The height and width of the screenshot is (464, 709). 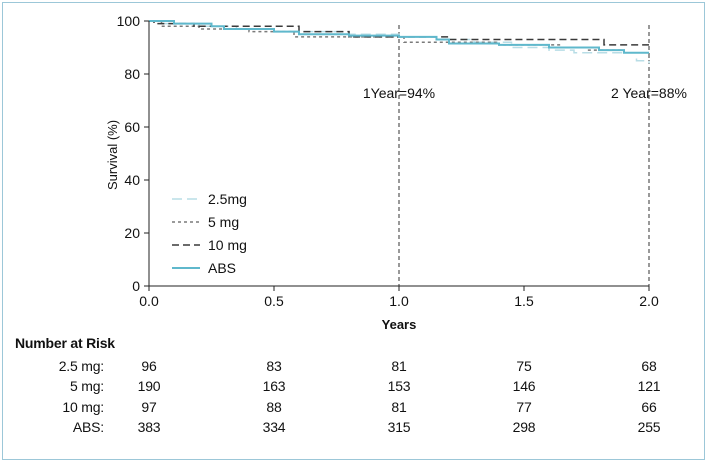 I want to click on y-tick-label: 0, so click(x=136, y=286).